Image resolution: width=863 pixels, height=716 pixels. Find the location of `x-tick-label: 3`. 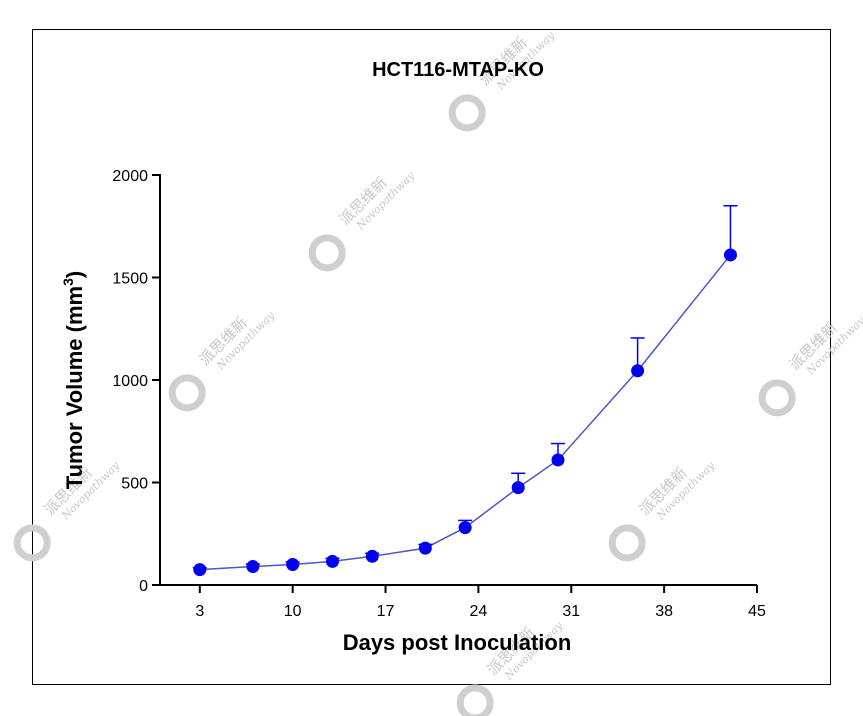

x-tick-label: 3 is located at coordinates (199, 611).